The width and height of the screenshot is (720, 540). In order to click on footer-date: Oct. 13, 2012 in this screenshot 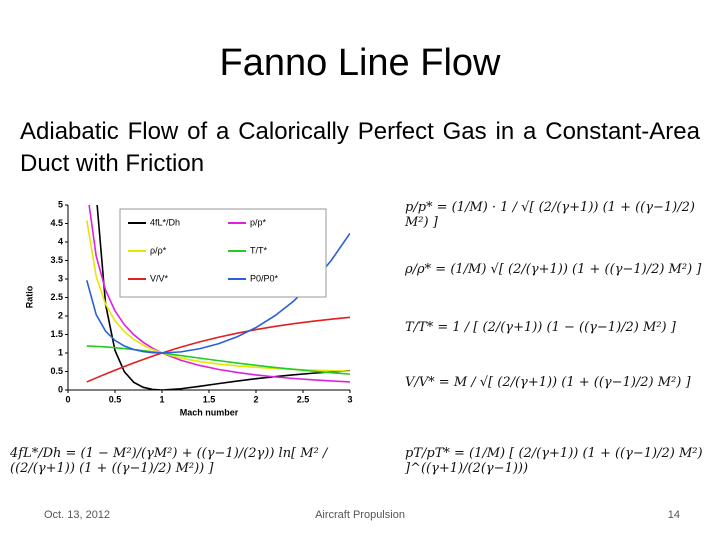, I will do `click(77, 515)`.